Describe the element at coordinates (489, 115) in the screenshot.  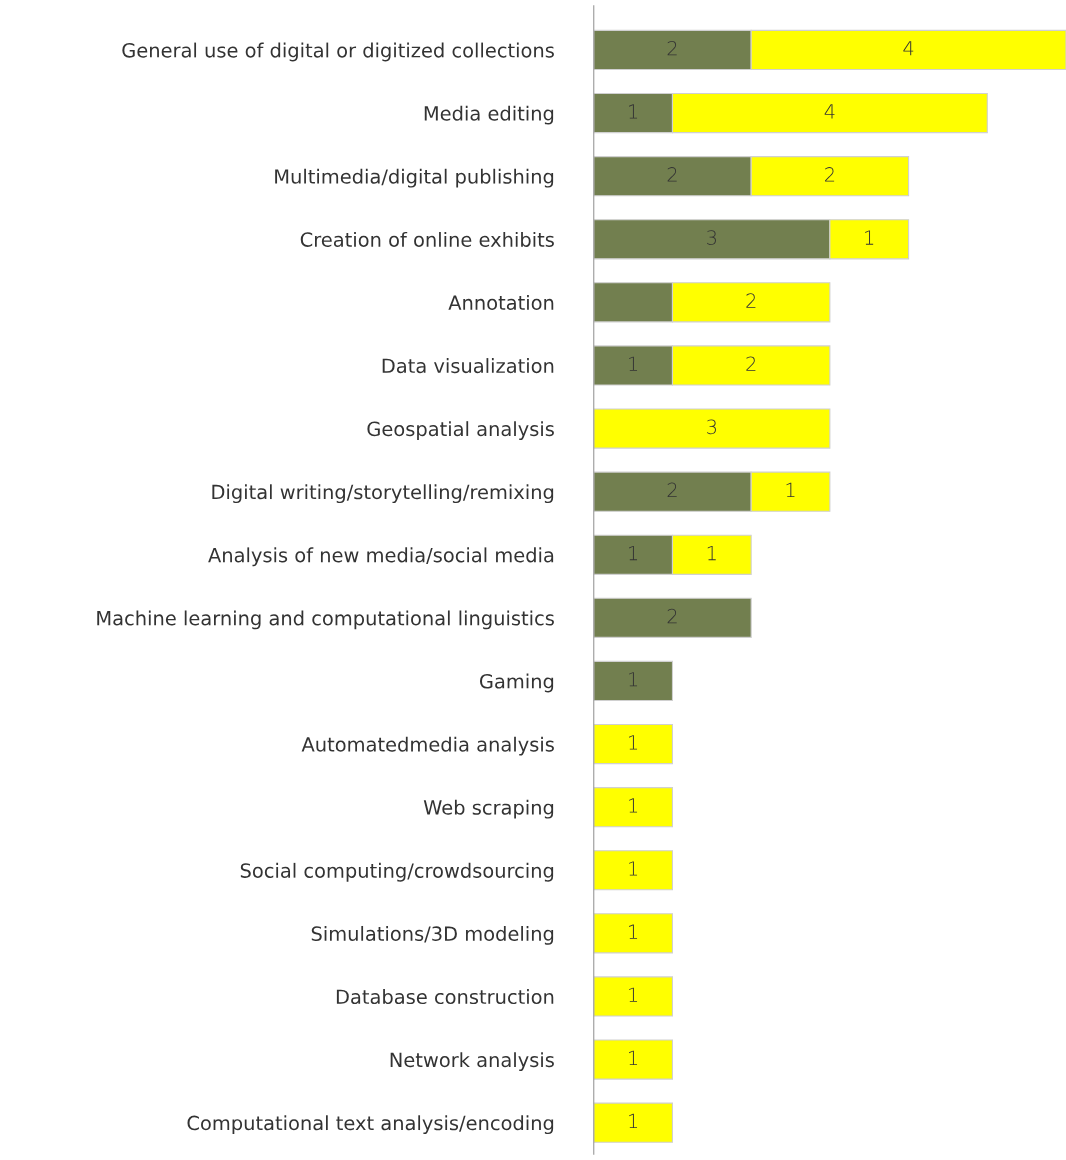
I see `y-tick-label: Media editing` at that location.